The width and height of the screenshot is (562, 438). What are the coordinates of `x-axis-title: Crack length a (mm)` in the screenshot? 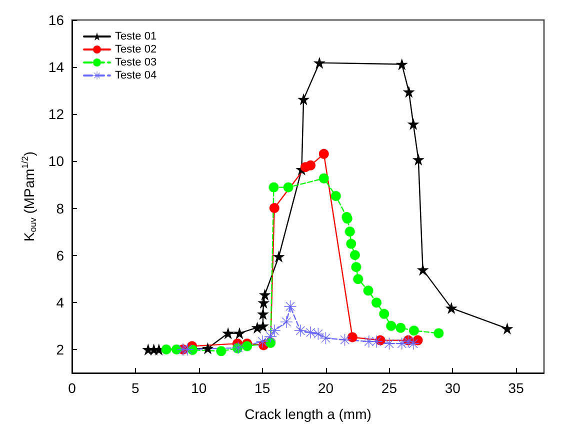 It's located at (308, 414).